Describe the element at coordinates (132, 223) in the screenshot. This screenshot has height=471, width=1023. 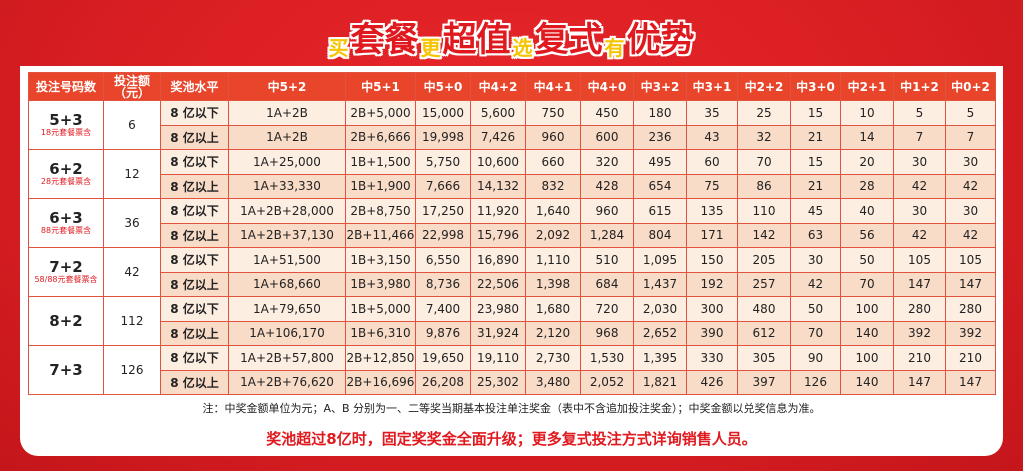
I see `bet-price: 36` at that location.